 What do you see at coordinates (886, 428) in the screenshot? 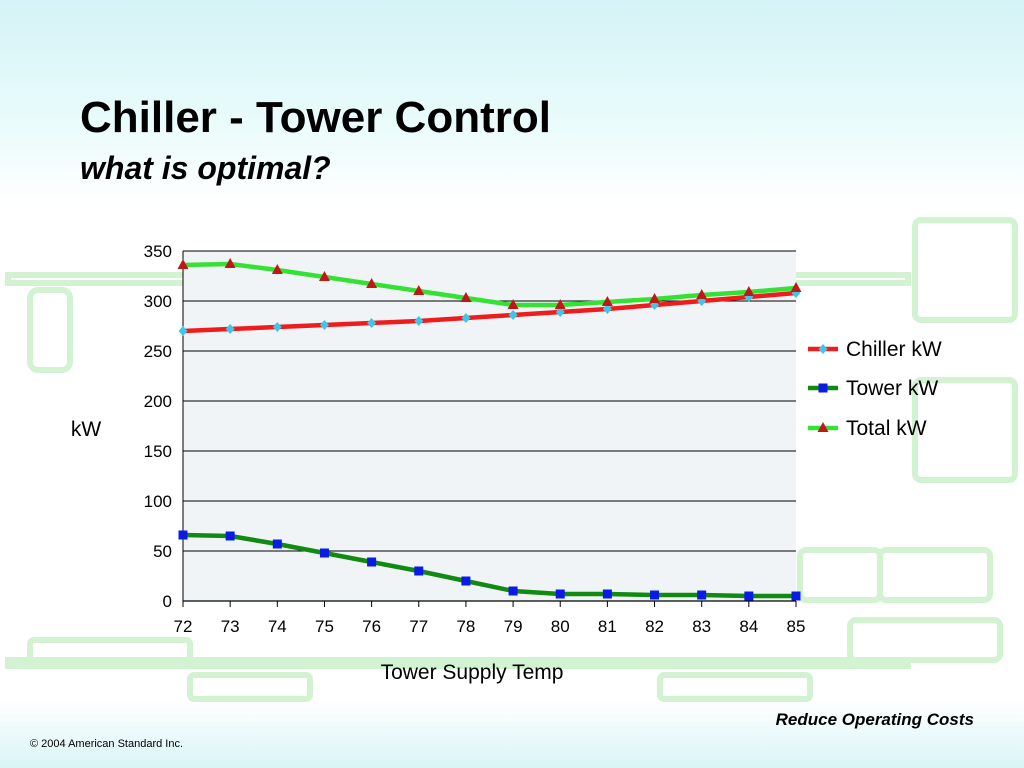
I see `legend-label-total-kw: Total kW` at bounding box center [886, 428].